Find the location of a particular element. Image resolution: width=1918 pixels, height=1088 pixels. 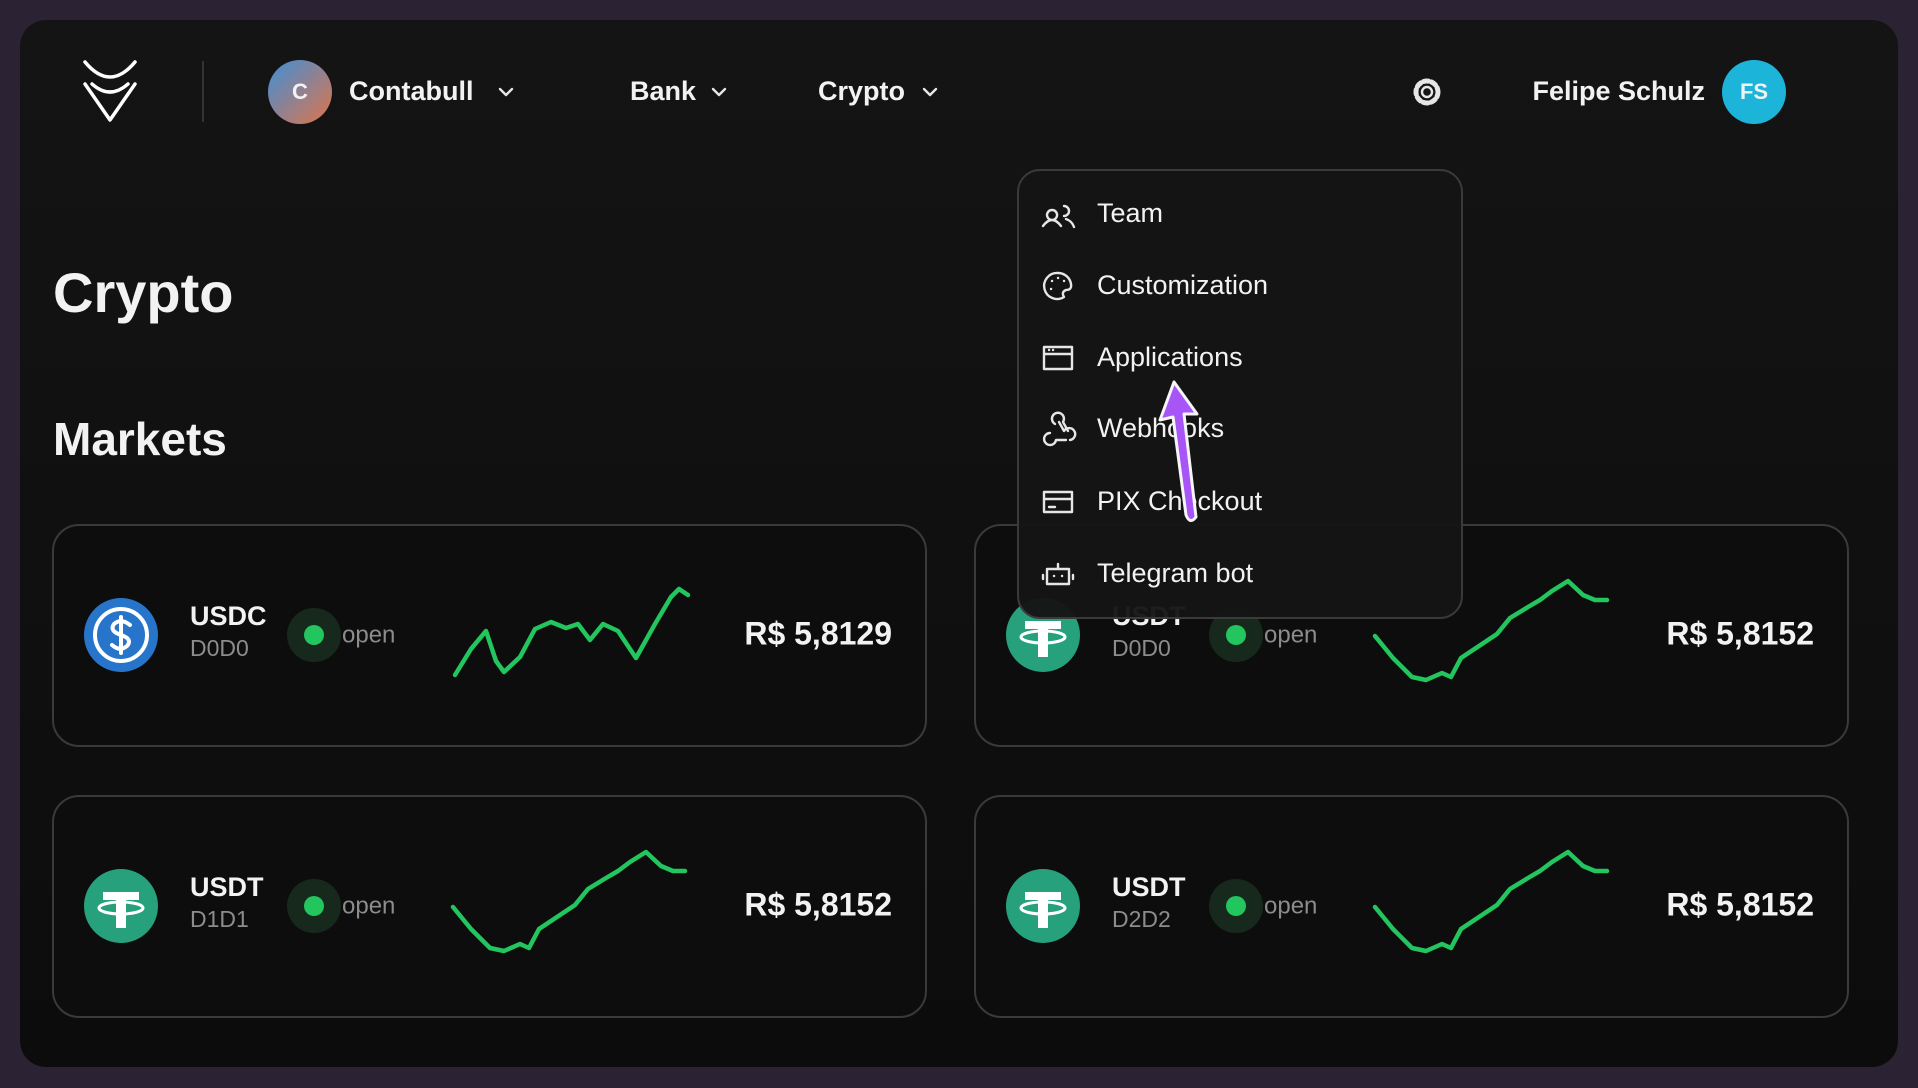

nav-item: Crypto is located at coordinates (861, 91).